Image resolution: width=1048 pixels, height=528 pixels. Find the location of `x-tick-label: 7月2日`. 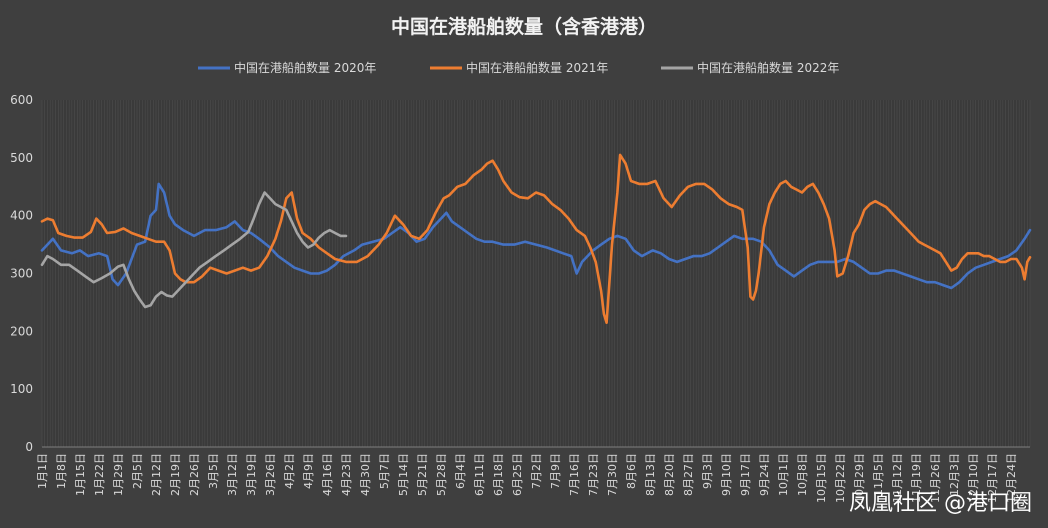

x-tick-label: 7月2日 is located at coordinates (536, 471).